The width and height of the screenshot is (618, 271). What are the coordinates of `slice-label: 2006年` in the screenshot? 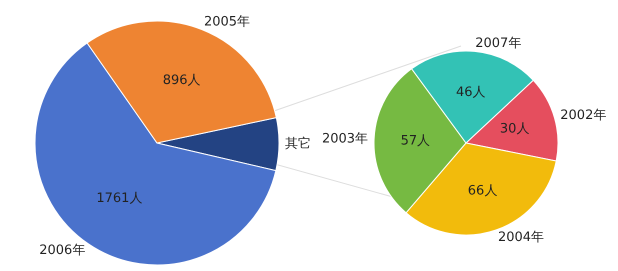 It's located at (62, 250).